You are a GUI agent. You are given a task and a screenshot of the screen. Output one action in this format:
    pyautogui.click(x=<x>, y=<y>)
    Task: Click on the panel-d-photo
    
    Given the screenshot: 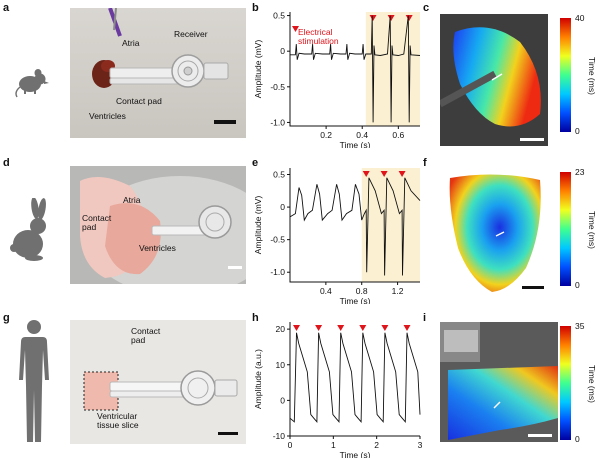 What is the action you would take?
    pyautogui.click(x=158, y=225)
    